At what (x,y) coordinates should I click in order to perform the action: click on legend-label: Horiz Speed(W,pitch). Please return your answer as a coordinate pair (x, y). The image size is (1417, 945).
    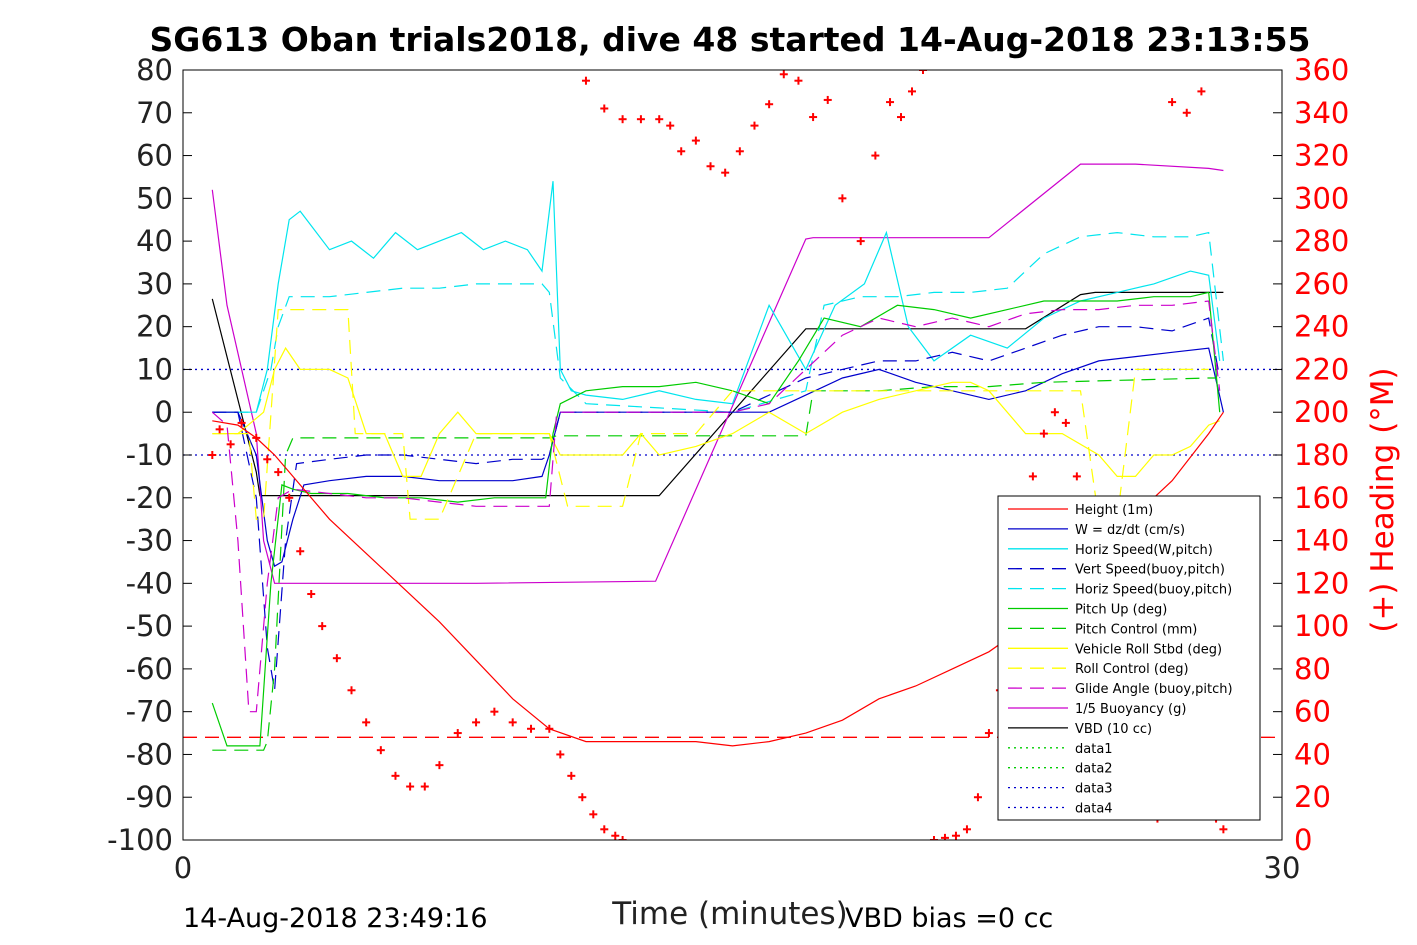
    Looking at the image, I should click on (1144, 550).